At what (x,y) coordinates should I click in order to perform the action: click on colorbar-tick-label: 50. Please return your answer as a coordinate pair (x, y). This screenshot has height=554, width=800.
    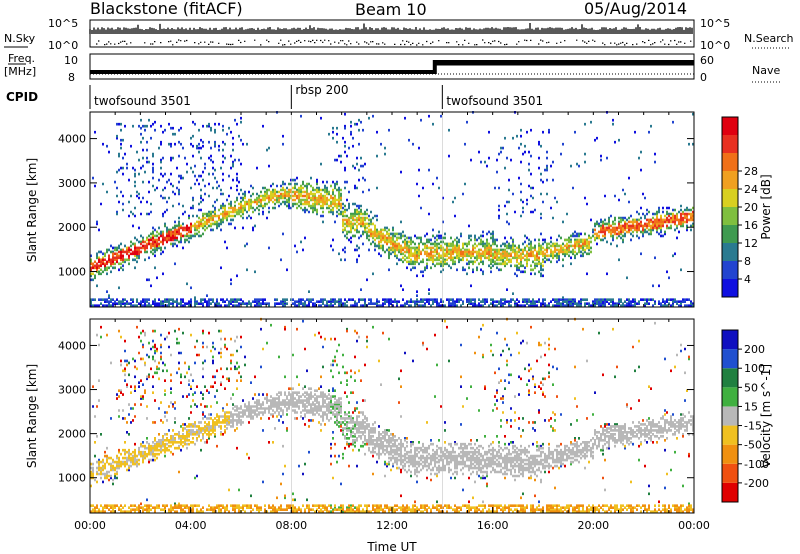
    Looking at the image, I should click on (751, 387).